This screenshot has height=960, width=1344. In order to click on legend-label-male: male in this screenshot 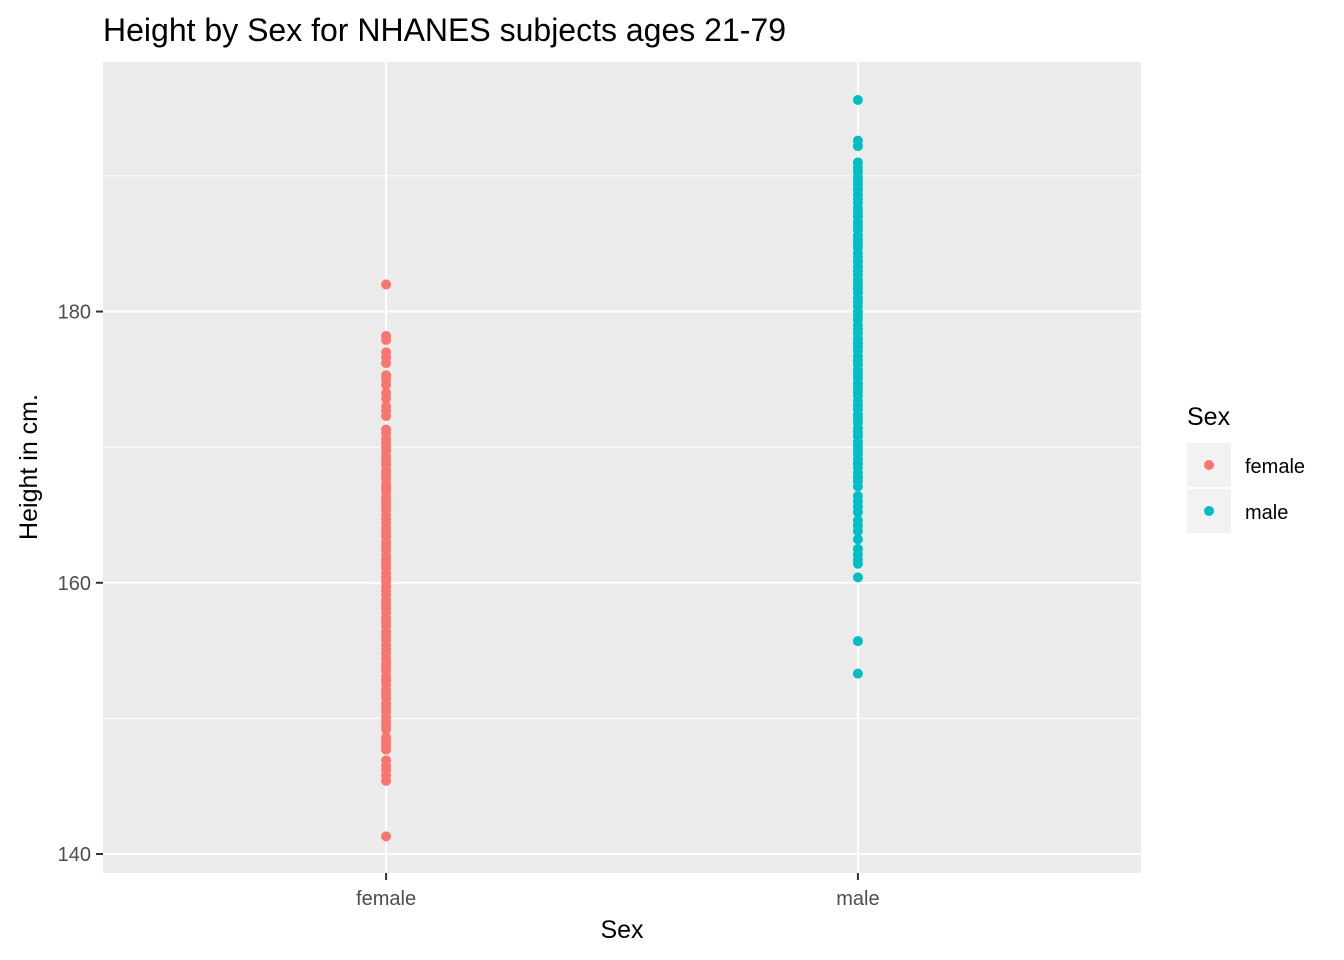, I will do `click(1266, 513)`.